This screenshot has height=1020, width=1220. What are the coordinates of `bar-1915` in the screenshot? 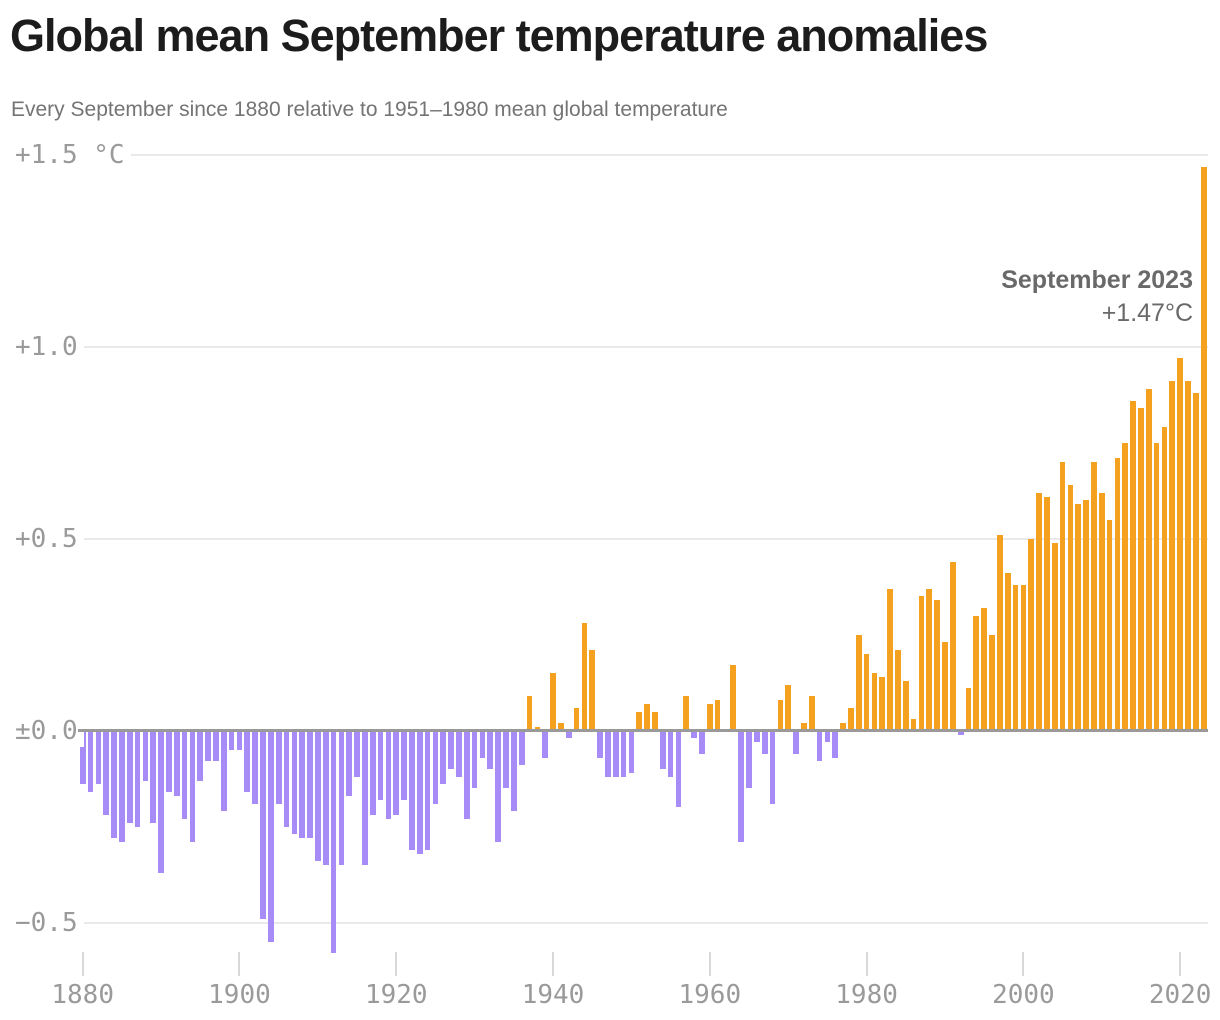 It's located at (357, 753).